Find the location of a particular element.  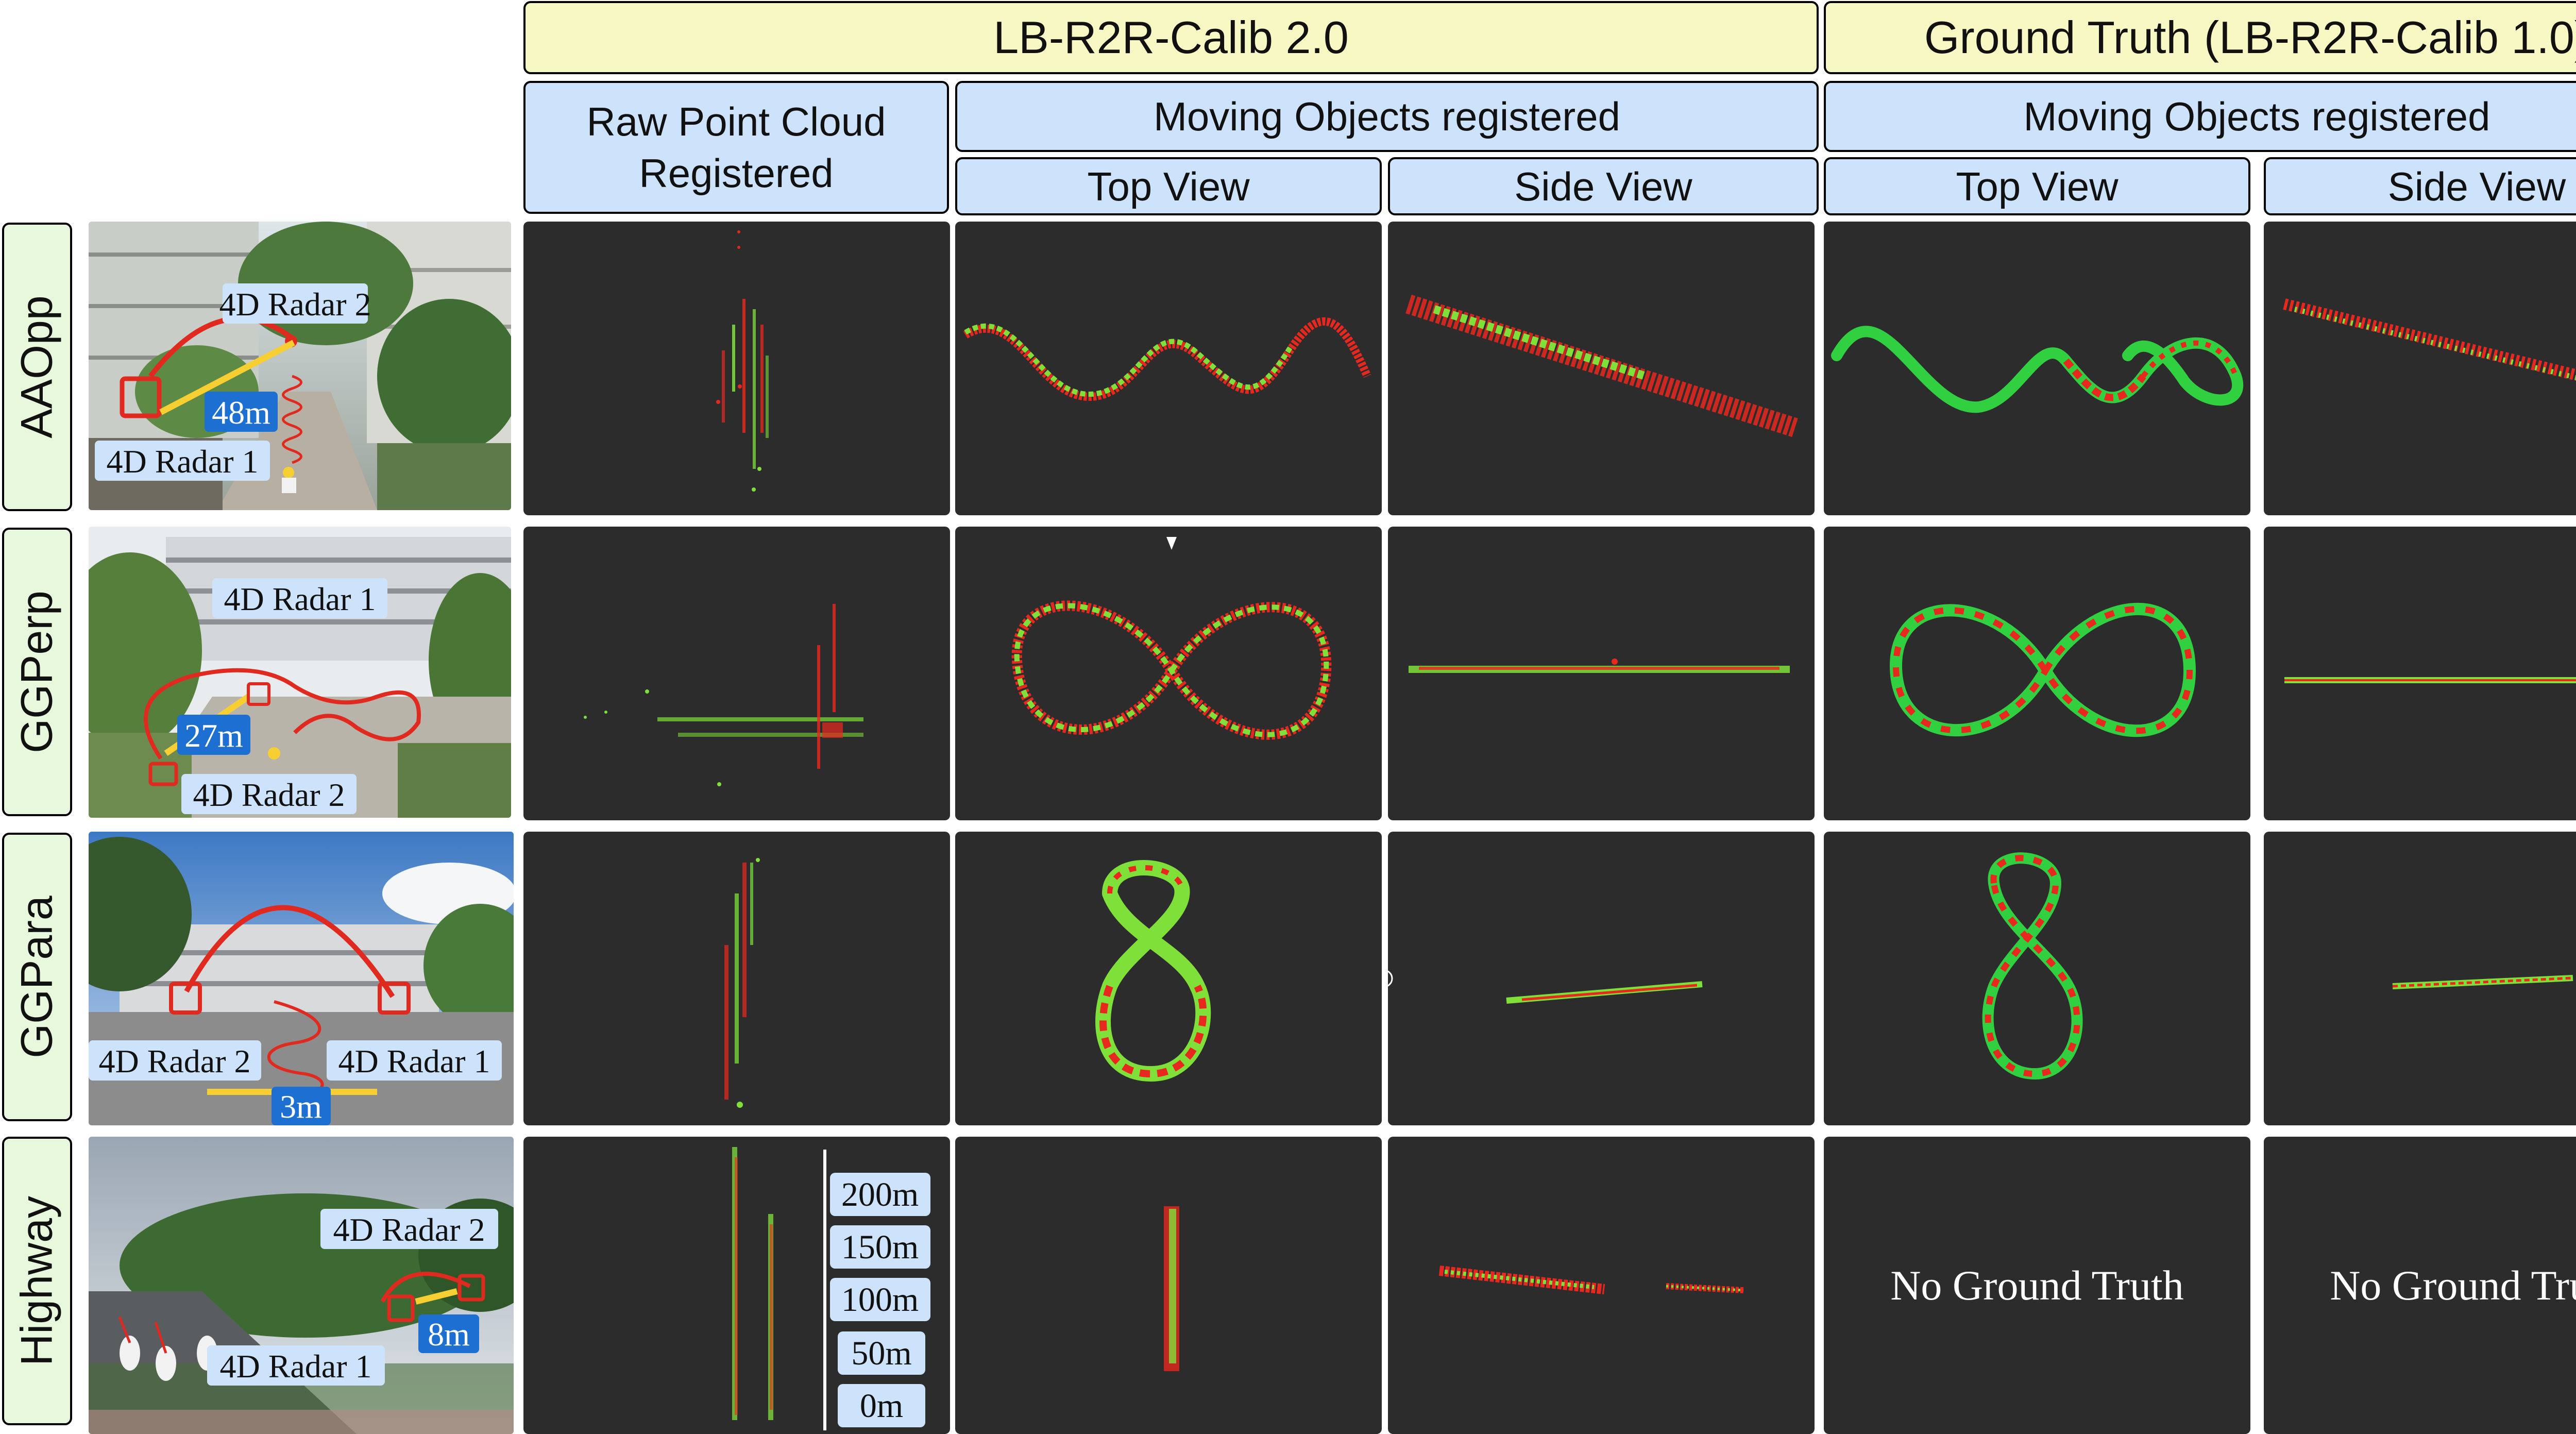

row-label-ggperp: GGPerp is located at coordinates (37, 672).